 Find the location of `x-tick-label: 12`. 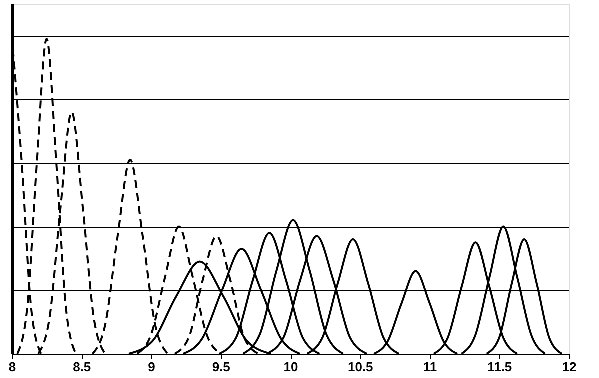

x-tick-label: 12 is located at coordinates (569, 367).